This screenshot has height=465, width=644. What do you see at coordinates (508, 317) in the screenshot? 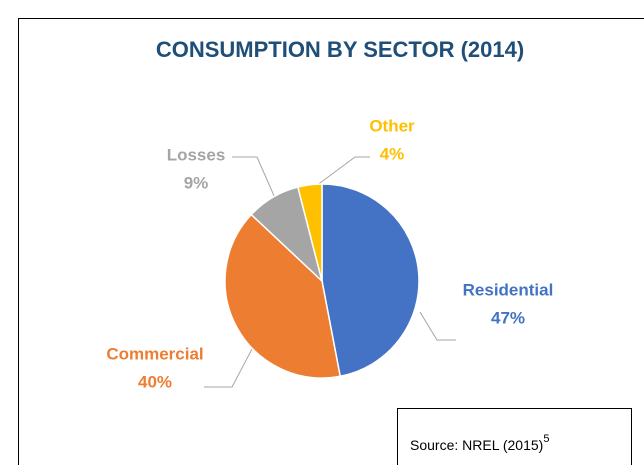
I see `value-label: 47%` at bounding box center [508, 317].